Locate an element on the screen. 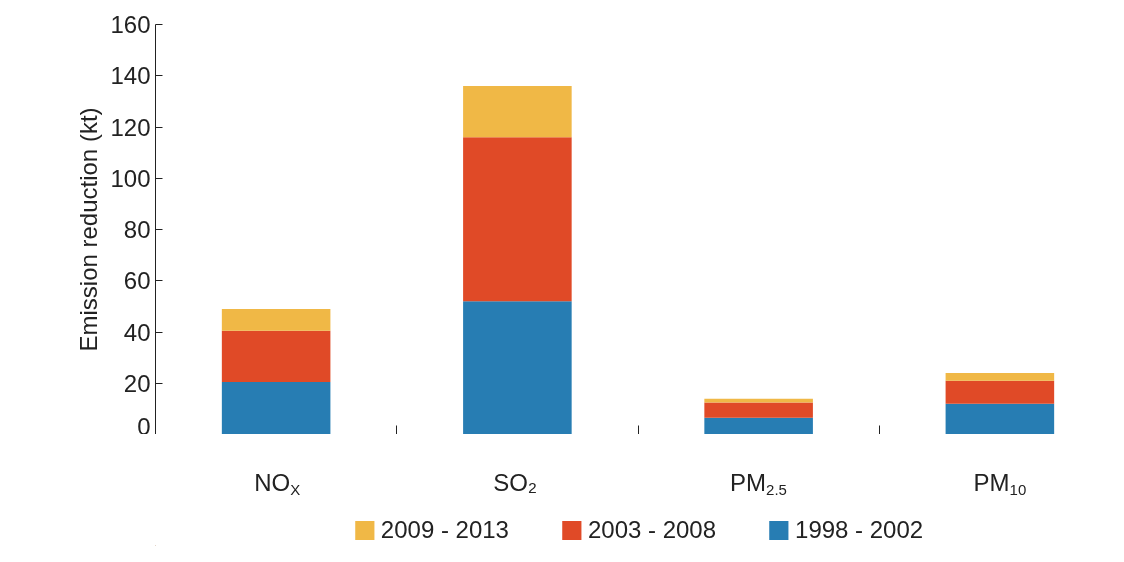 This screenshot has width=1124, height=562. y-tick-label: 100 is located at coordinates (130, 178).